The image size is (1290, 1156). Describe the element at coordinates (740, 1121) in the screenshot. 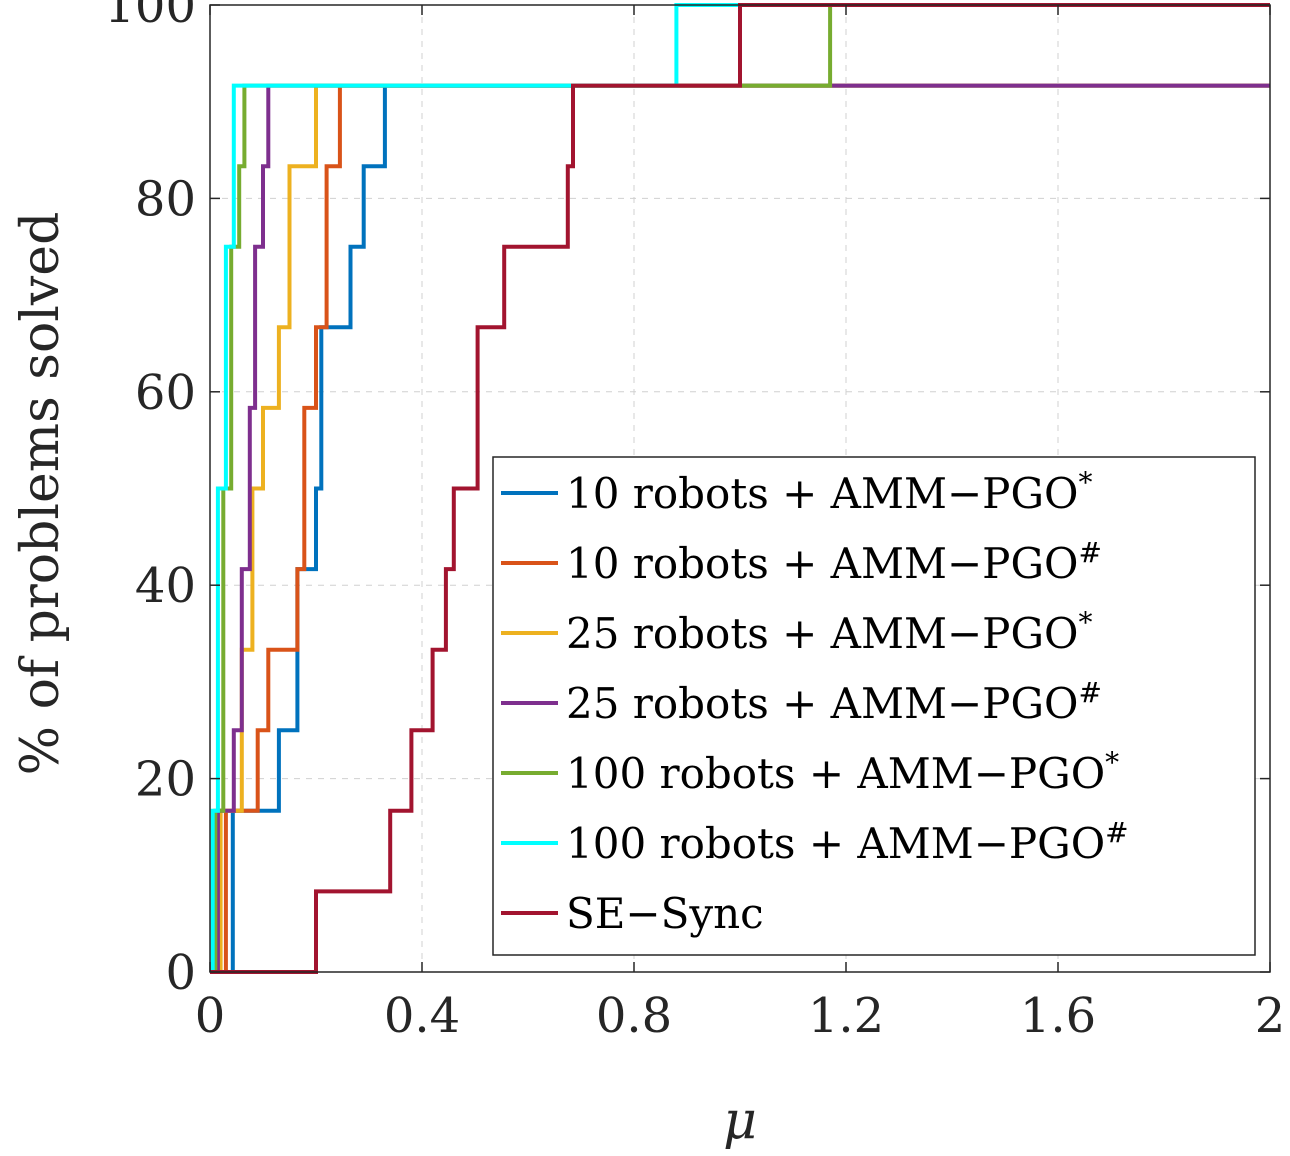

I see `x-axis-label: μ` at that location.